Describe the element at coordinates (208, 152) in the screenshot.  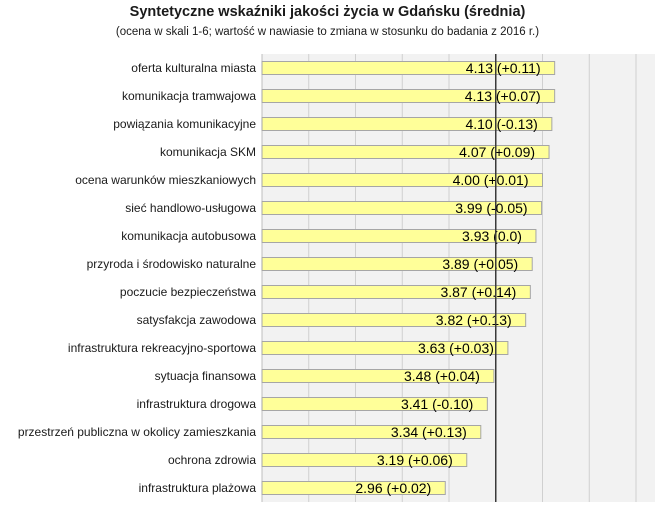
I see `category-label: komunikacja SKM` at that location.